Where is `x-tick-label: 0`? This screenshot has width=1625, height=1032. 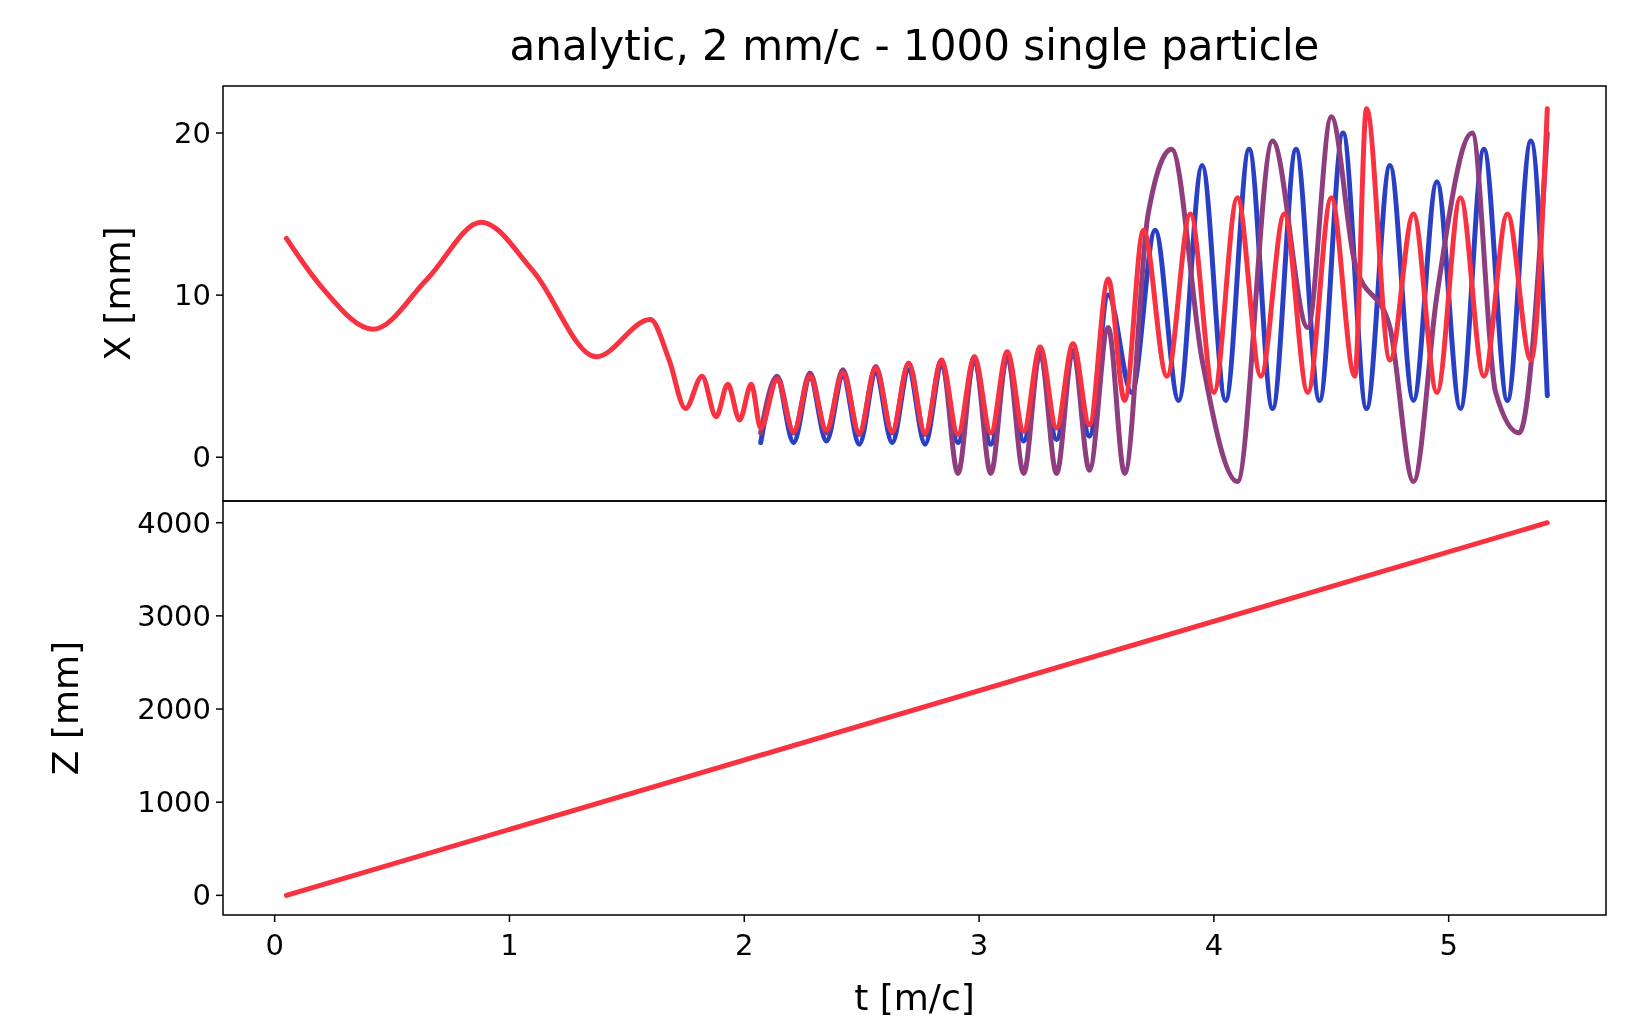
x-tick-label: 0 is located at coordinates (274, 945).